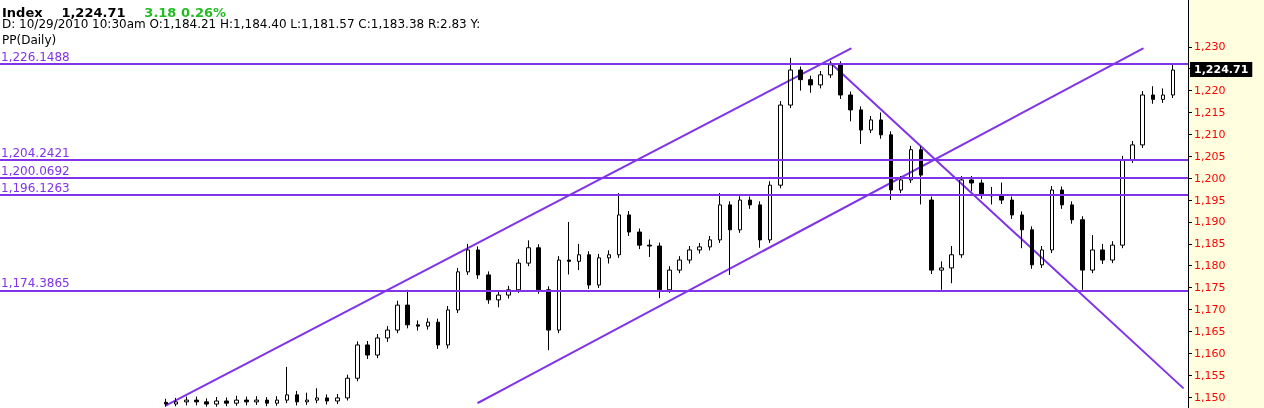  I want to click on y-tick-label: 1,210, so click(1210, 134).